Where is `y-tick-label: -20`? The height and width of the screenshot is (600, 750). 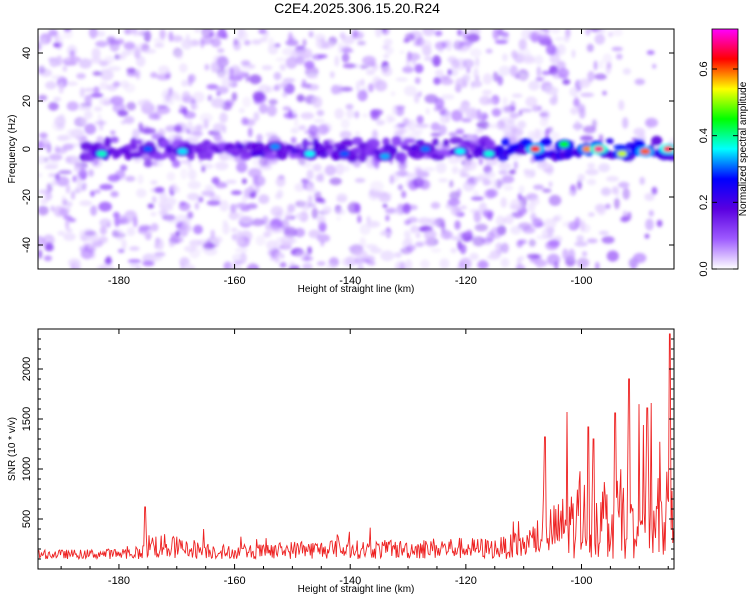
y-tick-label: -20 is located at coordinates (27, 197).